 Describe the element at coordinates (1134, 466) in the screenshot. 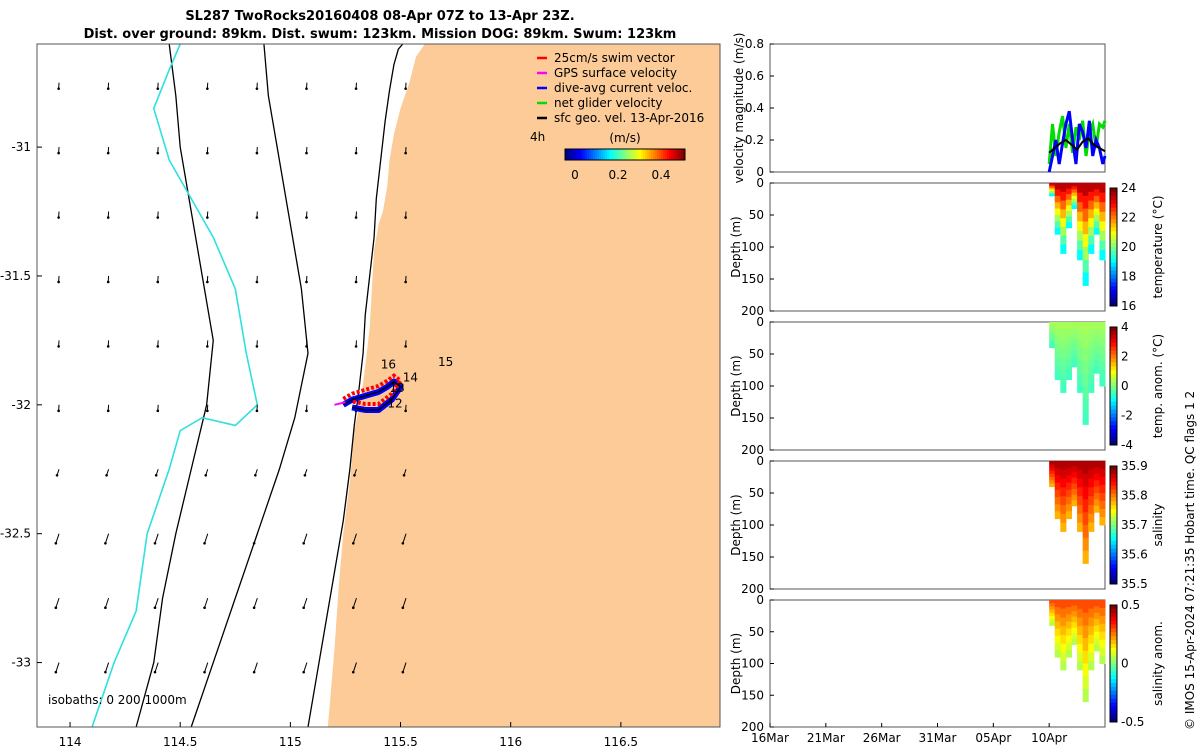

I see `colorbar-tick-label: 35.9` at that location.